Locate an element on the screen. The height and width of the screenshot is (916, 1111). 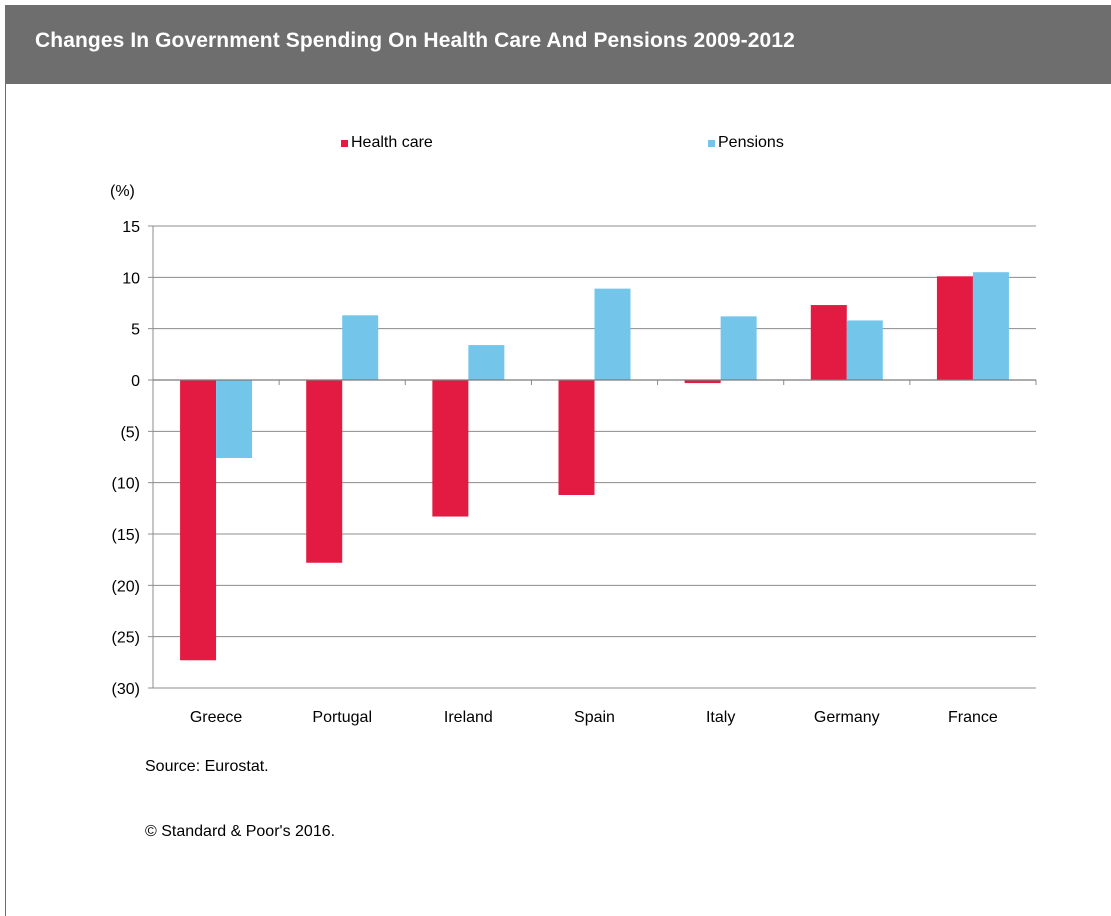
legend-item-health-care: Health care is located at coordinates (387, 143).